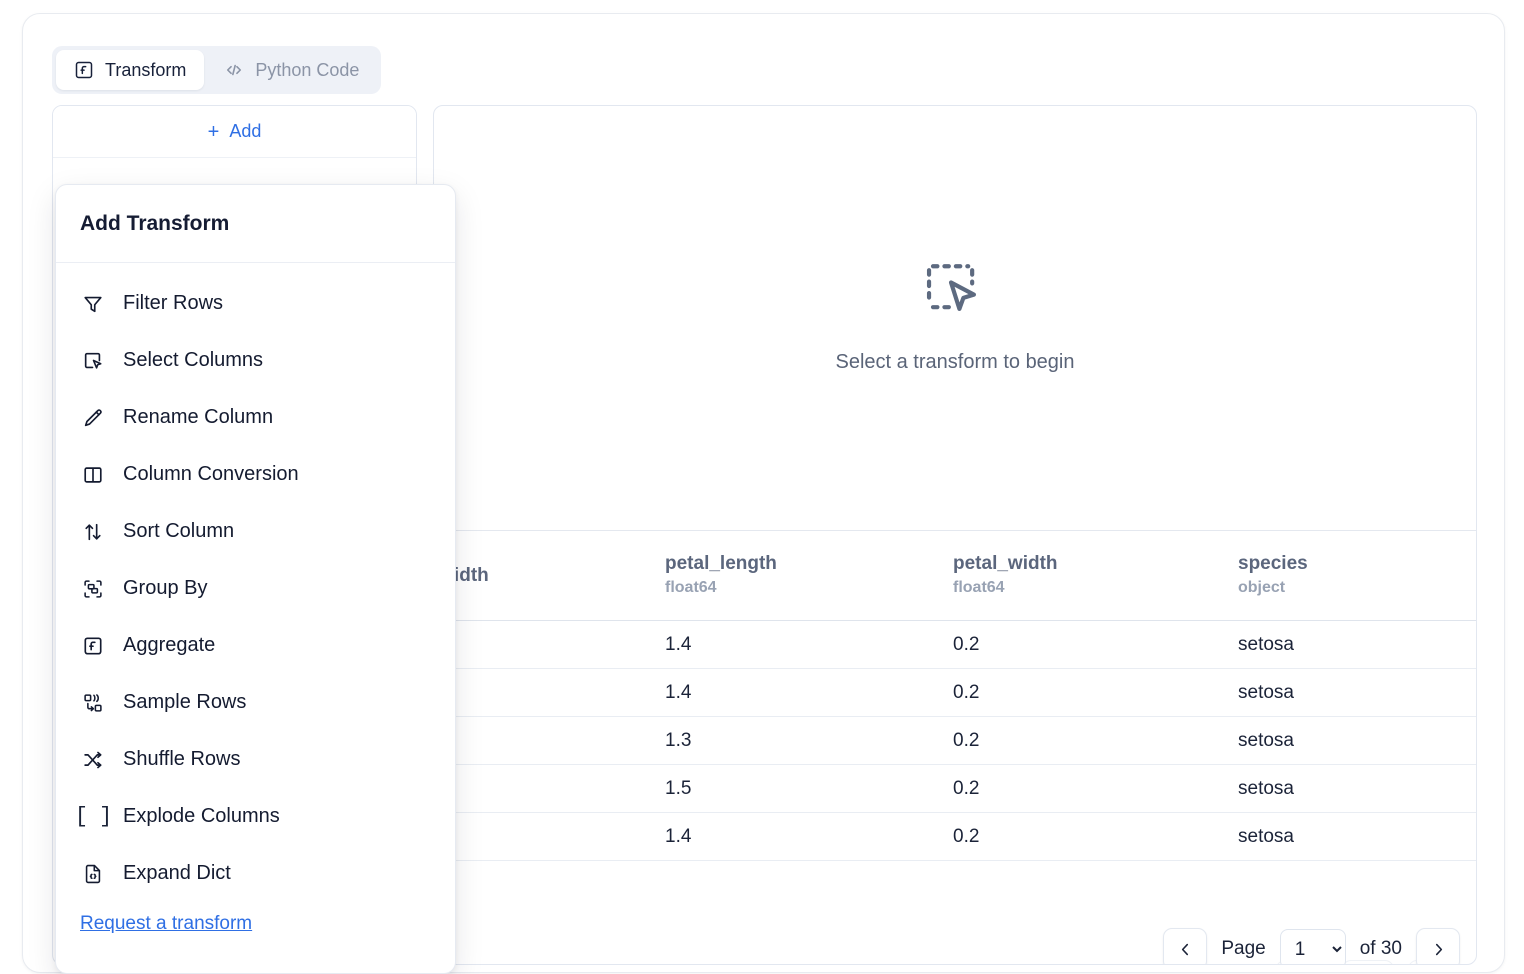 The height and width of the screenshot is (974, 1524). Describe the element at coordinates (173, 303) in the screenshot. I see `transform-option-label: Filter Rows` at that location.